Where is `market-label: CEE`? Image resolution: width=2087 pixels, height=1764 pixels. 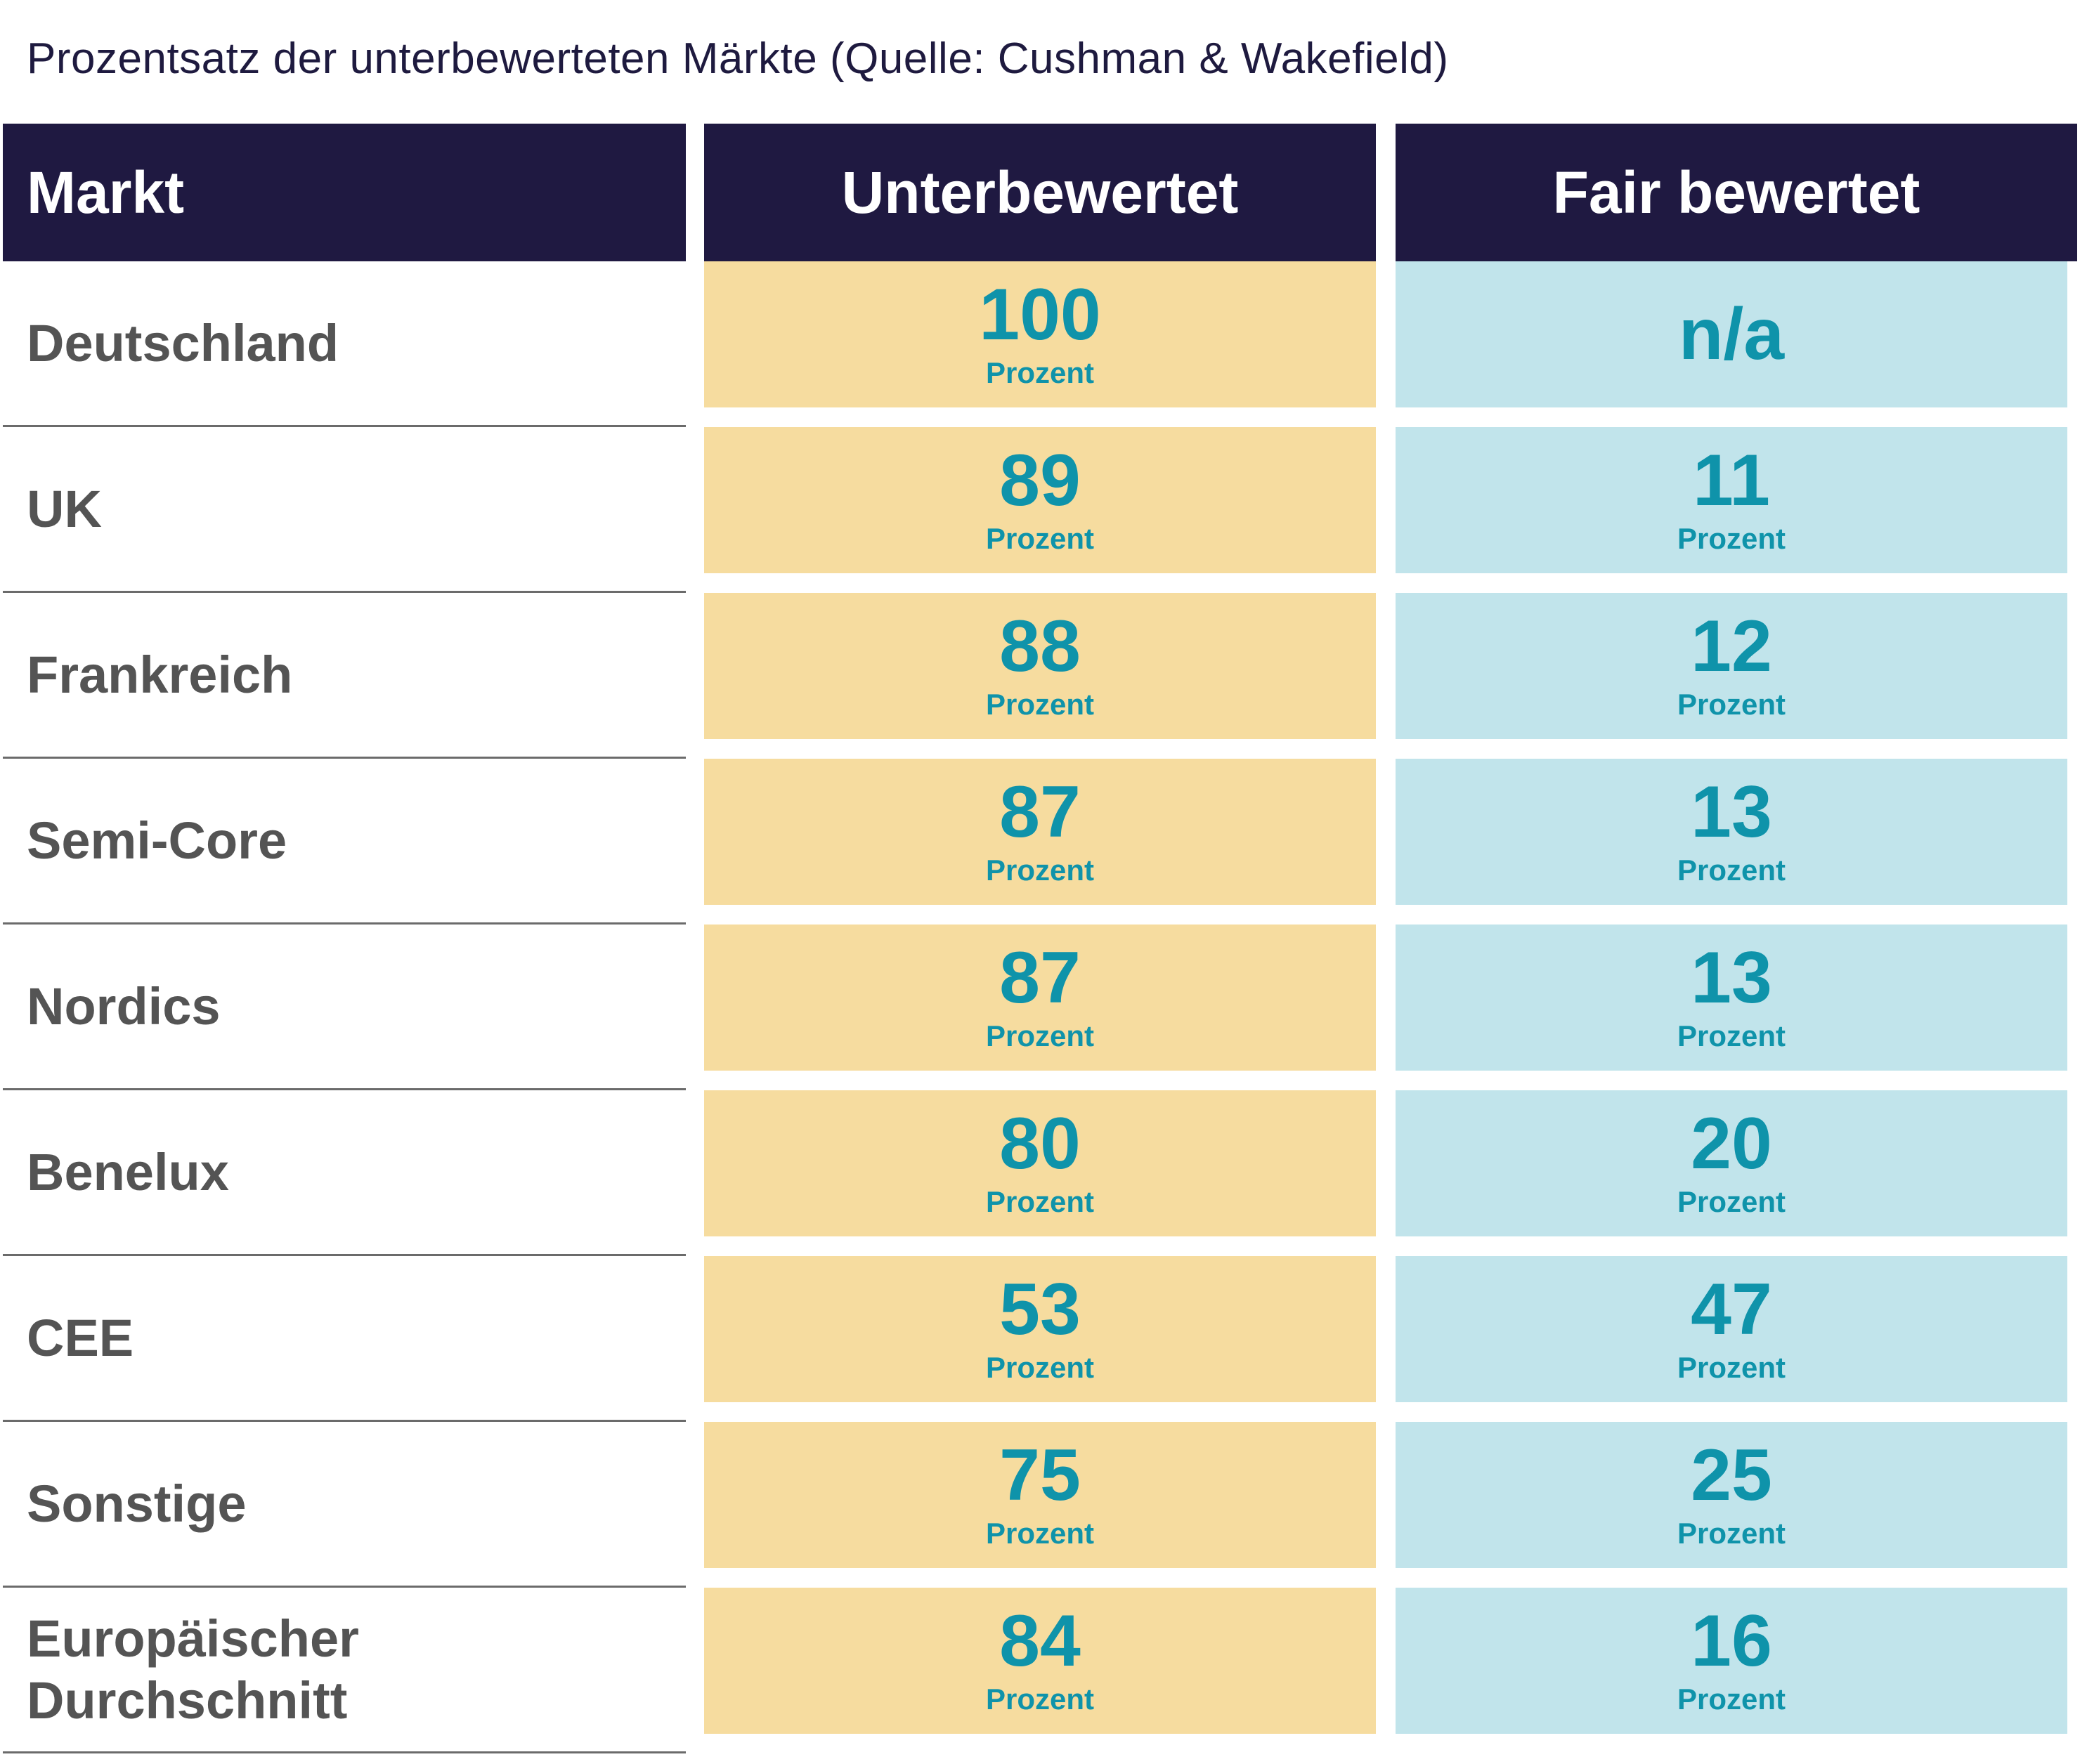
market-label: CEE is located at coordinates (80, 1337).